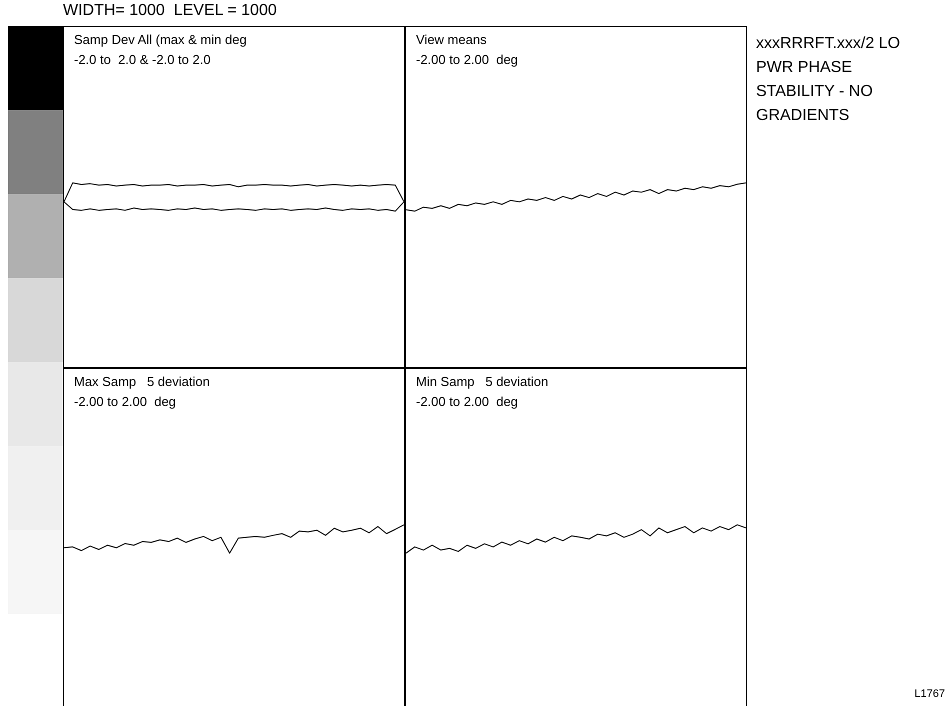  Describe the element at coordinates (142, 382) in the screenshot. I see `chart-title: Max Samp 5 deviation` at that location.